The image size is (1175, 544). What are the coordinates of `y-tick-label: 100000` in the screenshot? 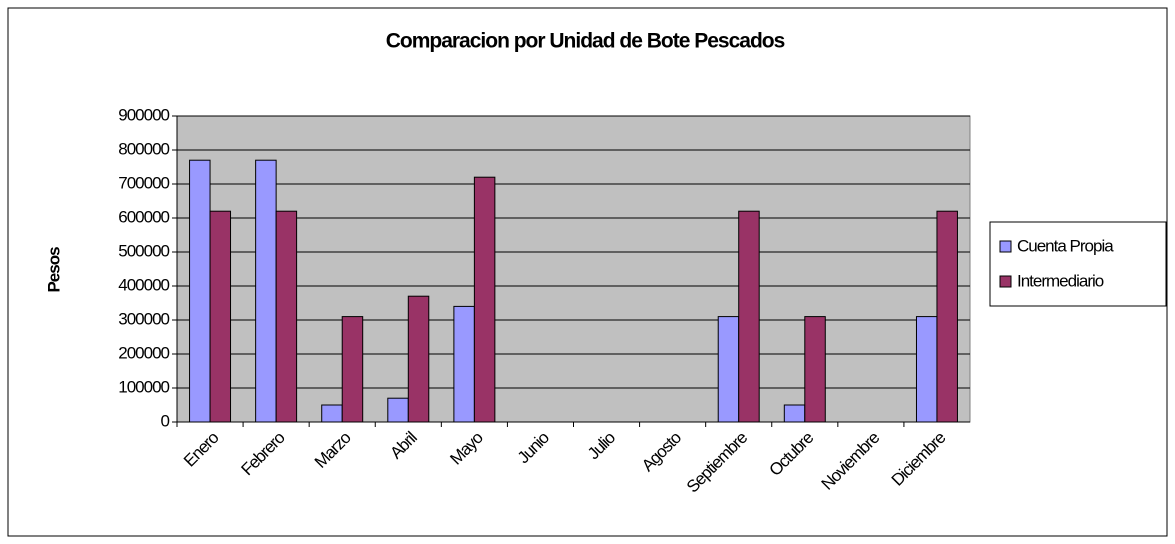 It's located at (143, 386).